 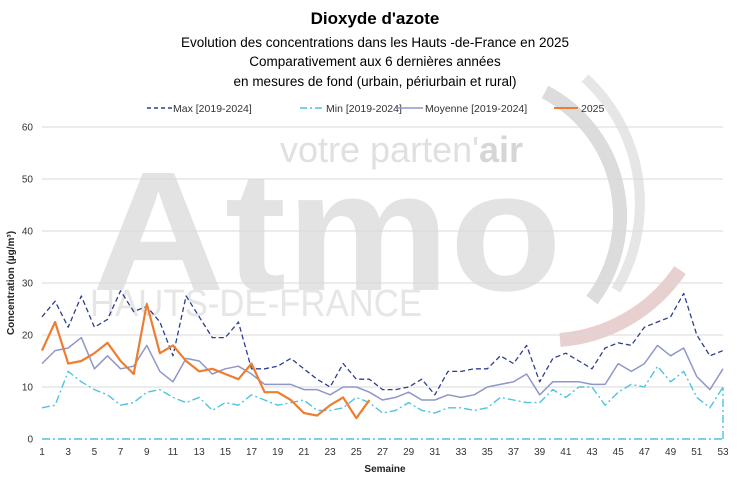 I want to click on legend-label-mean: Moyenne [2019-2024], so click(x=476, y=109).